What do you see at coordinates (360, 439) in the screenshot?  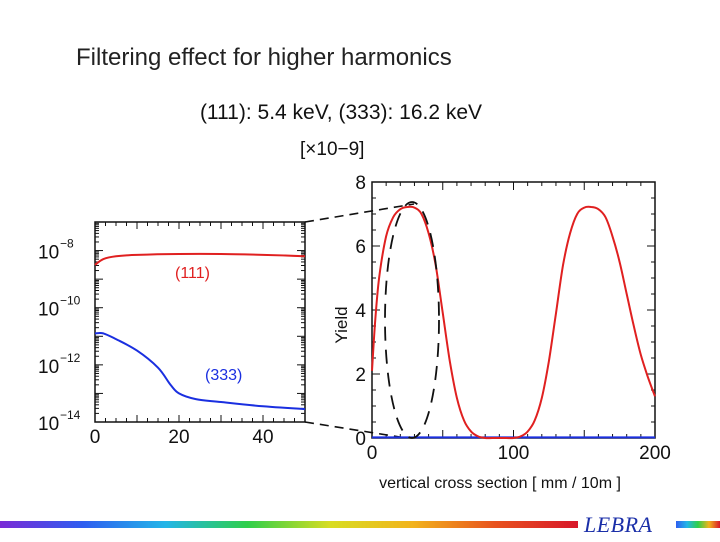 I see `y-tick-label: 0` at bounding box center [360, 439].